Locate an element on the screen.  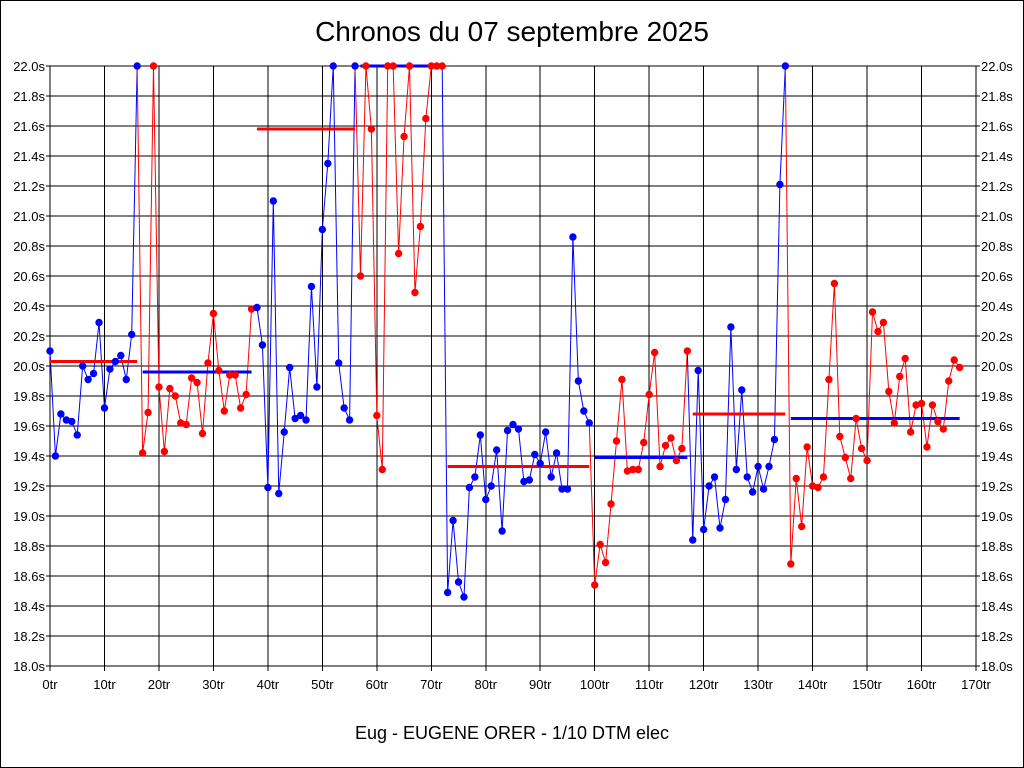
y-tick-label-right: 18.0s is located at coordinates (997, 666).